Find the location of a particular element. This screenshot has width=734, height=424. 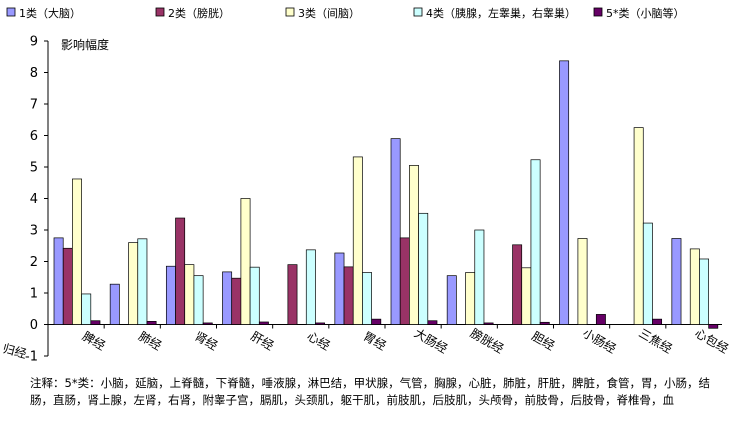

y-tick-label: 2 is located at coordinates (34, 262).